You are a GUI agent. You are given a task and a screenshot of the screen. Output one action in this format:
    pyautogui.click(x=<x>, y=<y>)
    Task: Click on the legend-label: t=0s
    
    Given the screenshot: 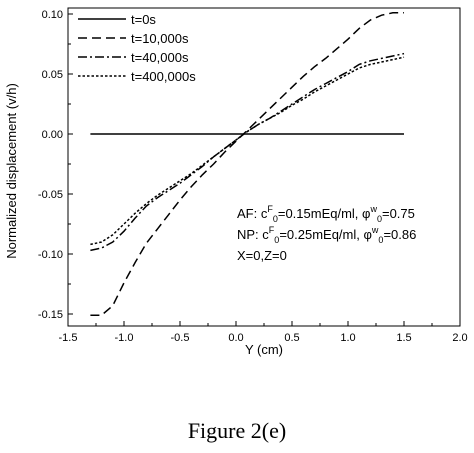 What is the action you would take?
    pyautogui.click(x=143, y=19)
    